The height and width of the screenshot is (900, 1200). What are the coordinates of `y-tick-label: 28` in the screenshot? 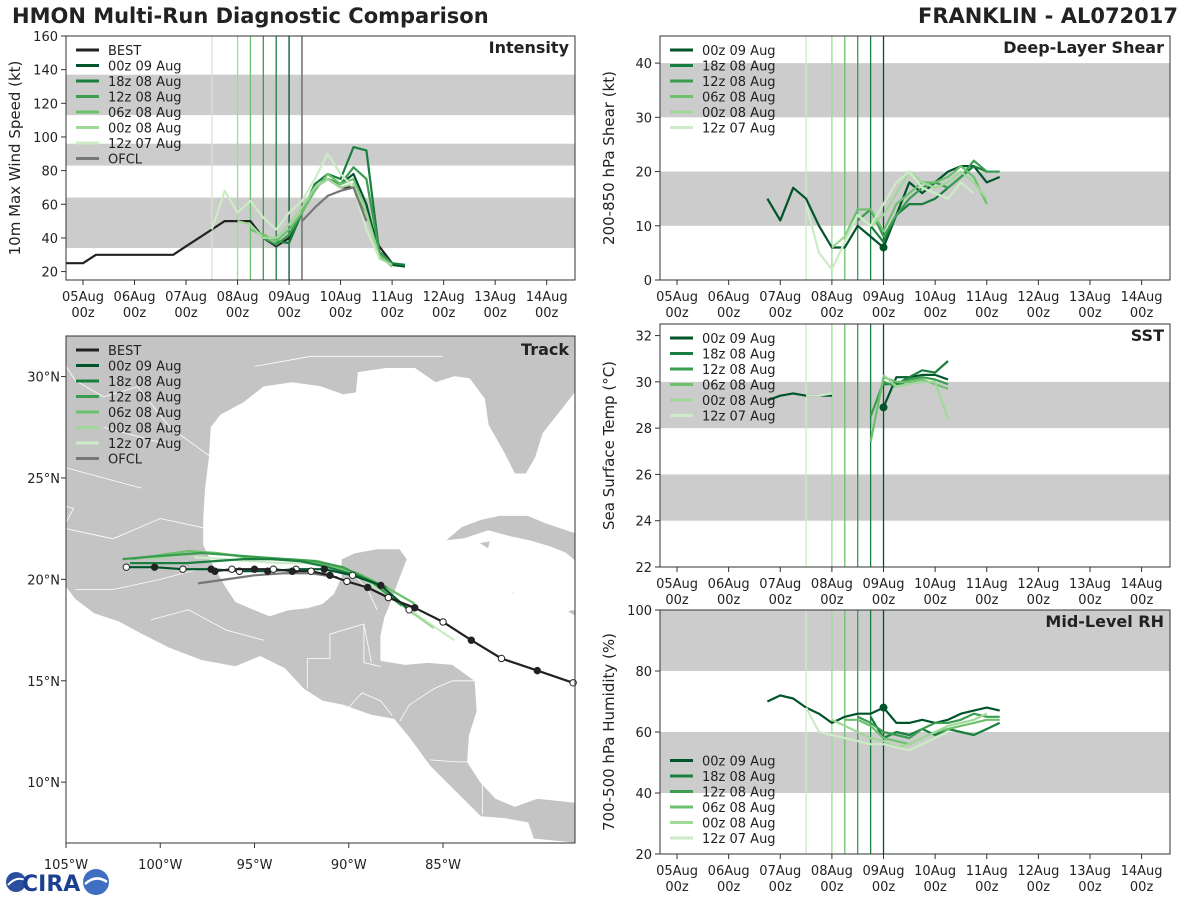 It's located at (643, 429).